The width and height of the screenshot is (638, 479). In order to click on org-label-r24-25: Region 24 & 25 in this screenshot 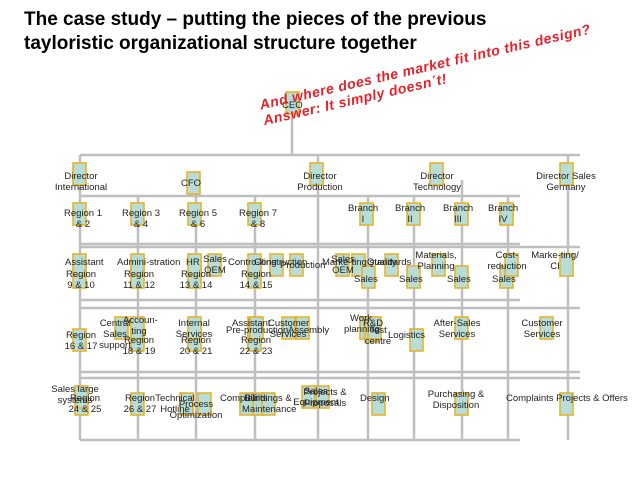, I will do `click(85, 404)`.